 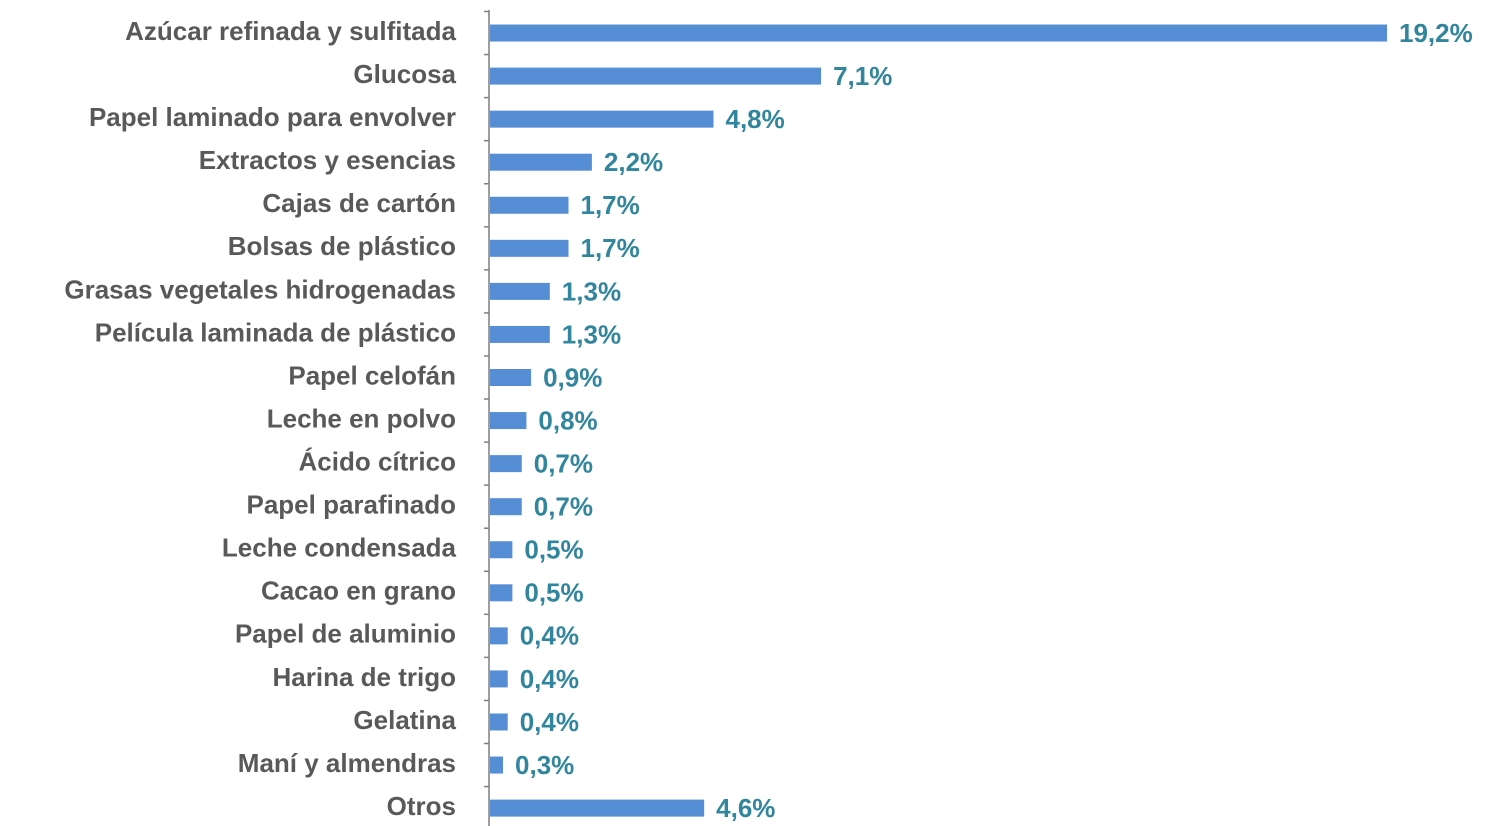 What do you see at coordinates (745, 808) in the screenshot?
I see `data-label: 4,6%` at bounding box center [745, 808].